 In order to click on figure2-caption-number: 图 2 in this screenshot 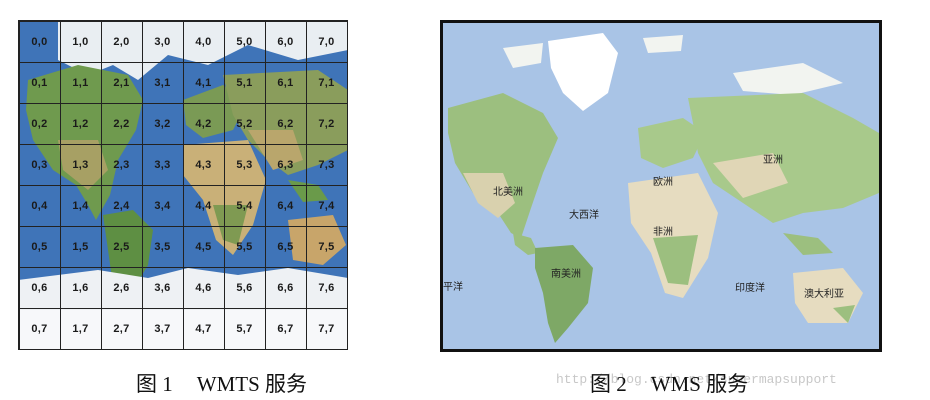, I will do `click(608, 384)`.